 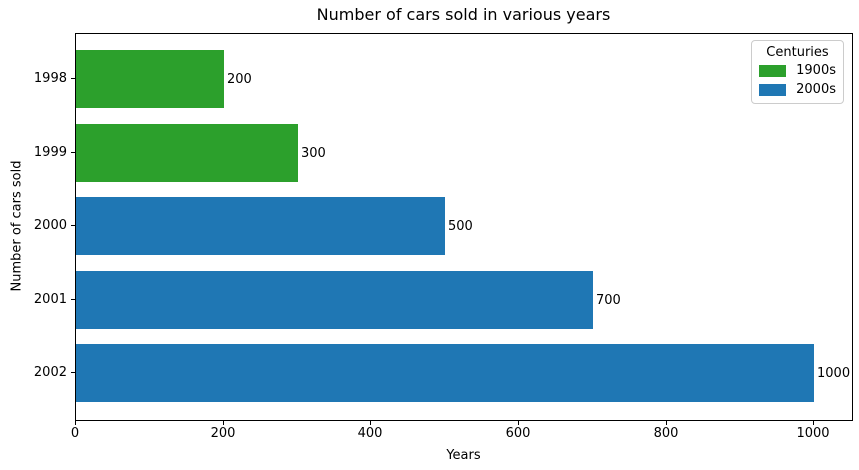 I want to click on bar-2002, so click(x=445, y=373).